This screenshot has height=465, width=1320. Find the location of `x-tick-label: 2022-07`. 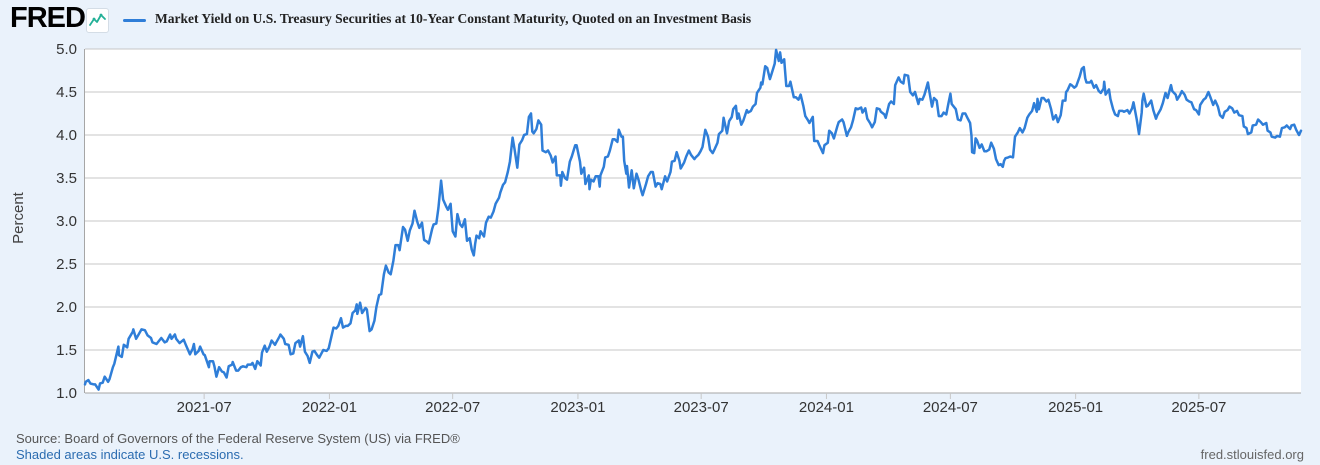

x-tick-label: 2022-07 is located at coordinates (452, 407).